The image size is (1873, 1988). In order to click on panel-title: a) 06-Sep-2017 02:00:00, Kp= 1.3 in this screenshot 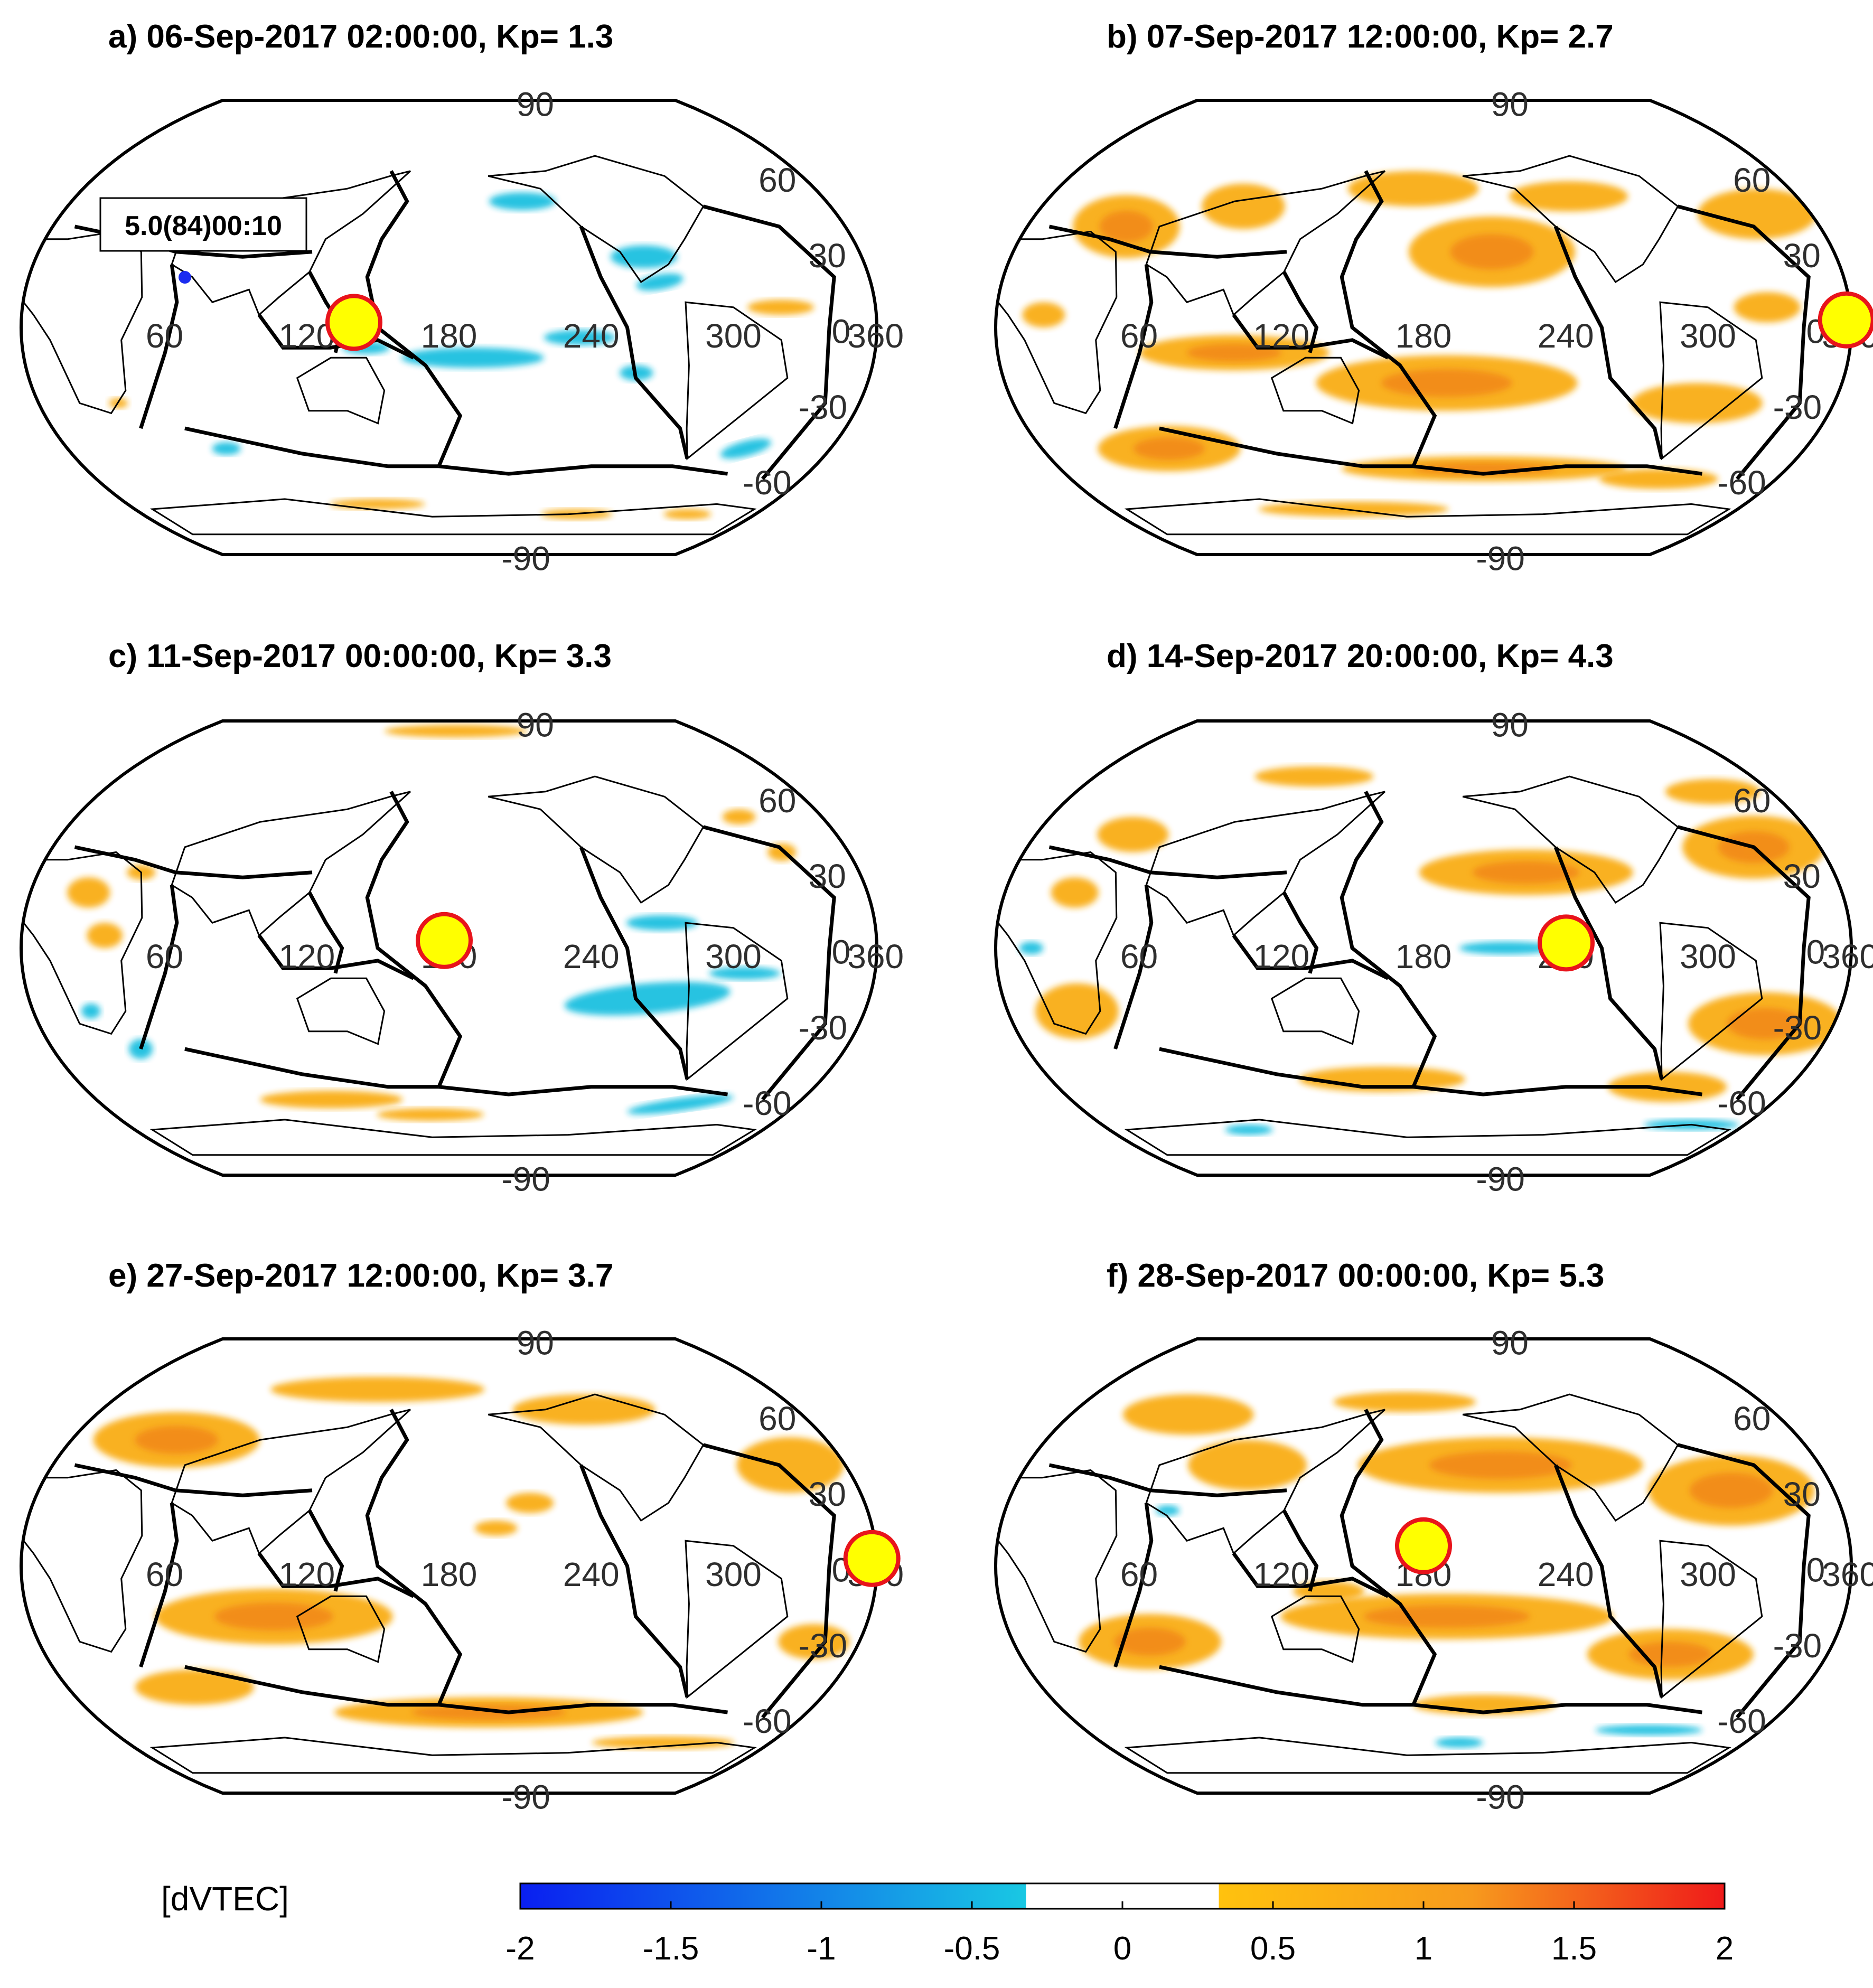, I will do `click(360, 36)`.